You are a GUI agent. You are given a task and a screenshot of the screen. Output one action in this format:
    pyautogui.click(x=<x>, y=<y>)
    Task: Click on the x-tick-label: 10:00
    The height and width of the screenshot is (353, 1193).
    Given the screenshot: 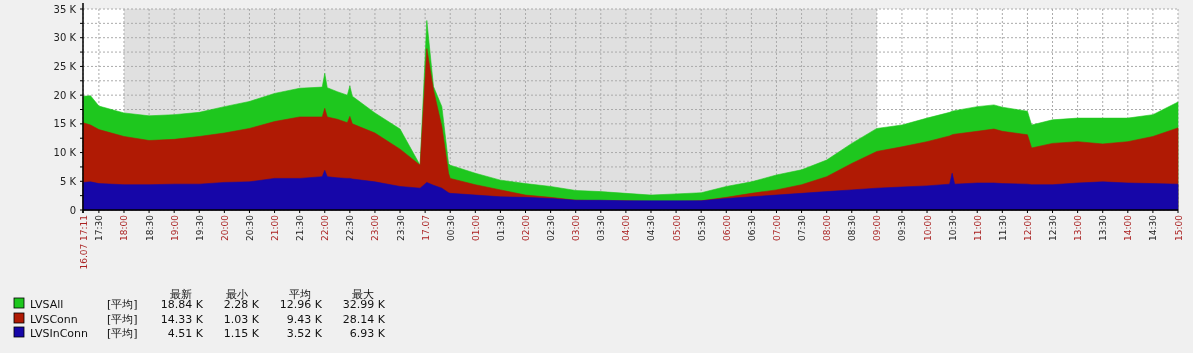 What is the action you would take?
    pyautogui.click(x=927, y=227)
    